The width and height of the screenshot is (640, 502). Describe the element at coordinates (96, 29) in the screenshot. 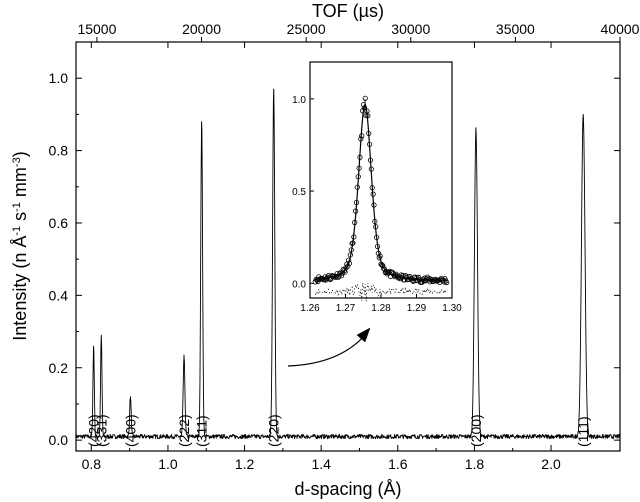

I see `top-x-tick-label: 15000` at that location.